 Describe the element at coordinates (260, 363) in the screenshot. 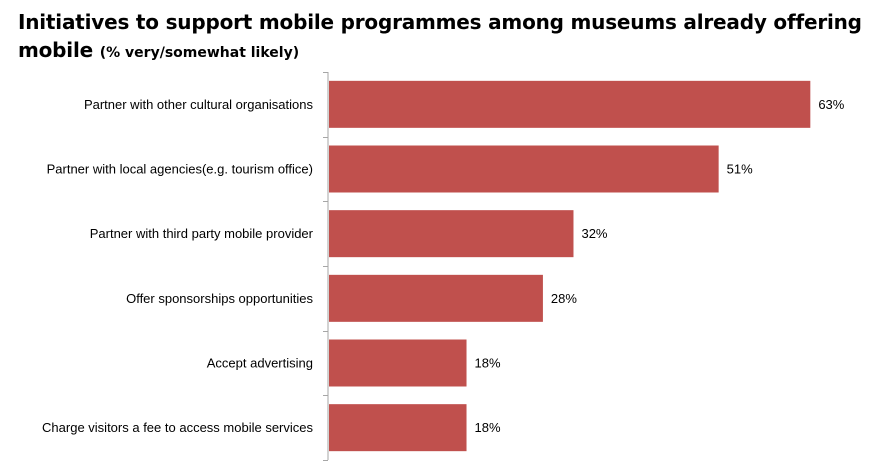

I see `category-label: Accept advertising` at that location.